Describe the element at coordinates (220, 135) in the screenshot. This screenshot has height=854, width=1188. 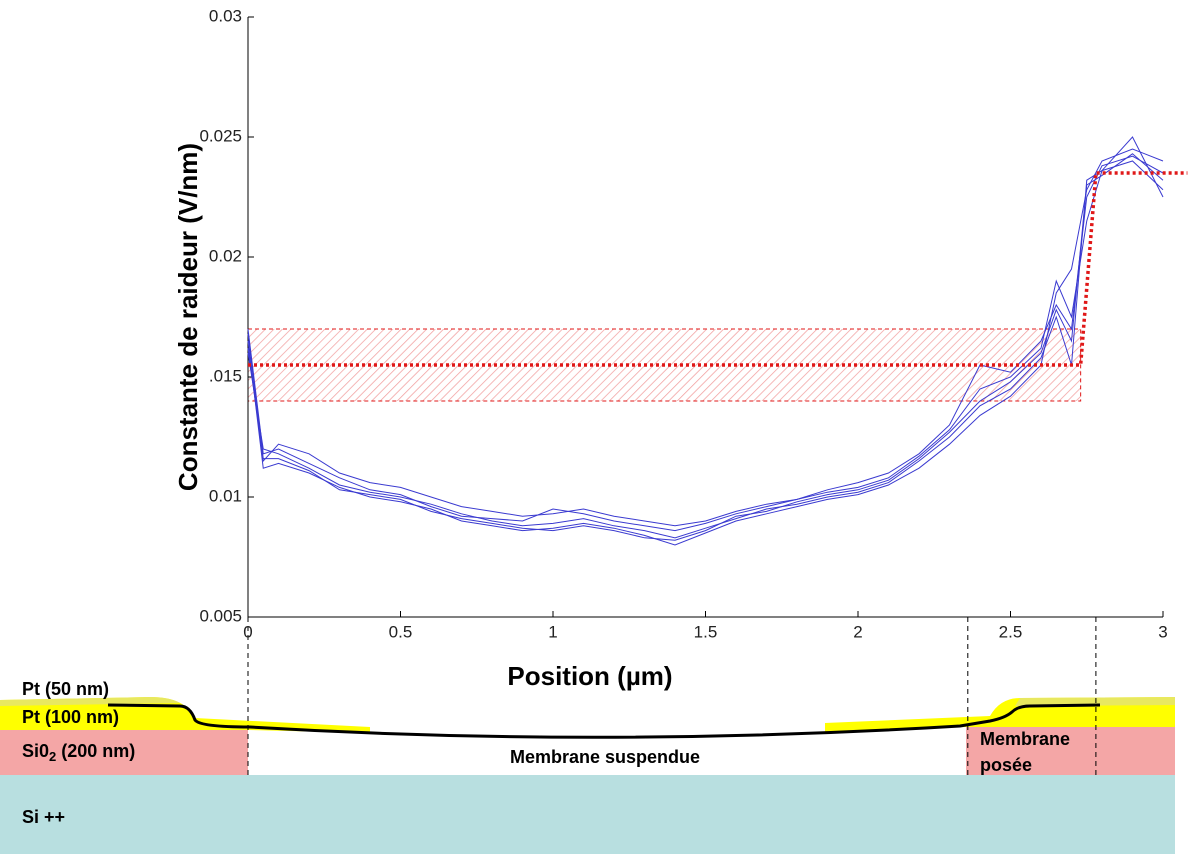
I see `y-tick-label: 0.025` at that location.